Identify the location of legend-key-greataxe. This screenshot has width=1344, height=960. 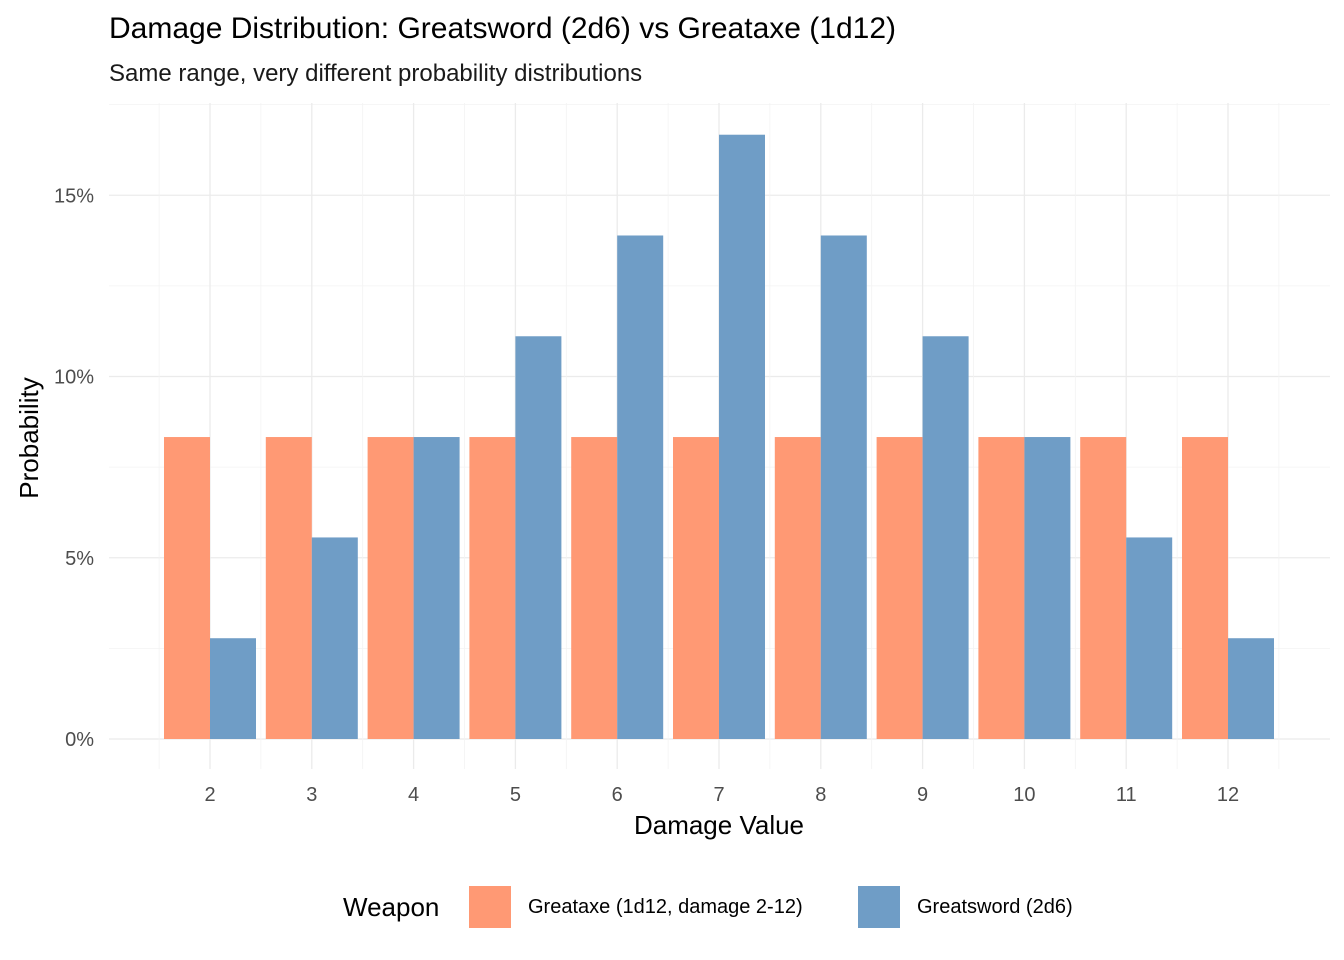
(490, 907).